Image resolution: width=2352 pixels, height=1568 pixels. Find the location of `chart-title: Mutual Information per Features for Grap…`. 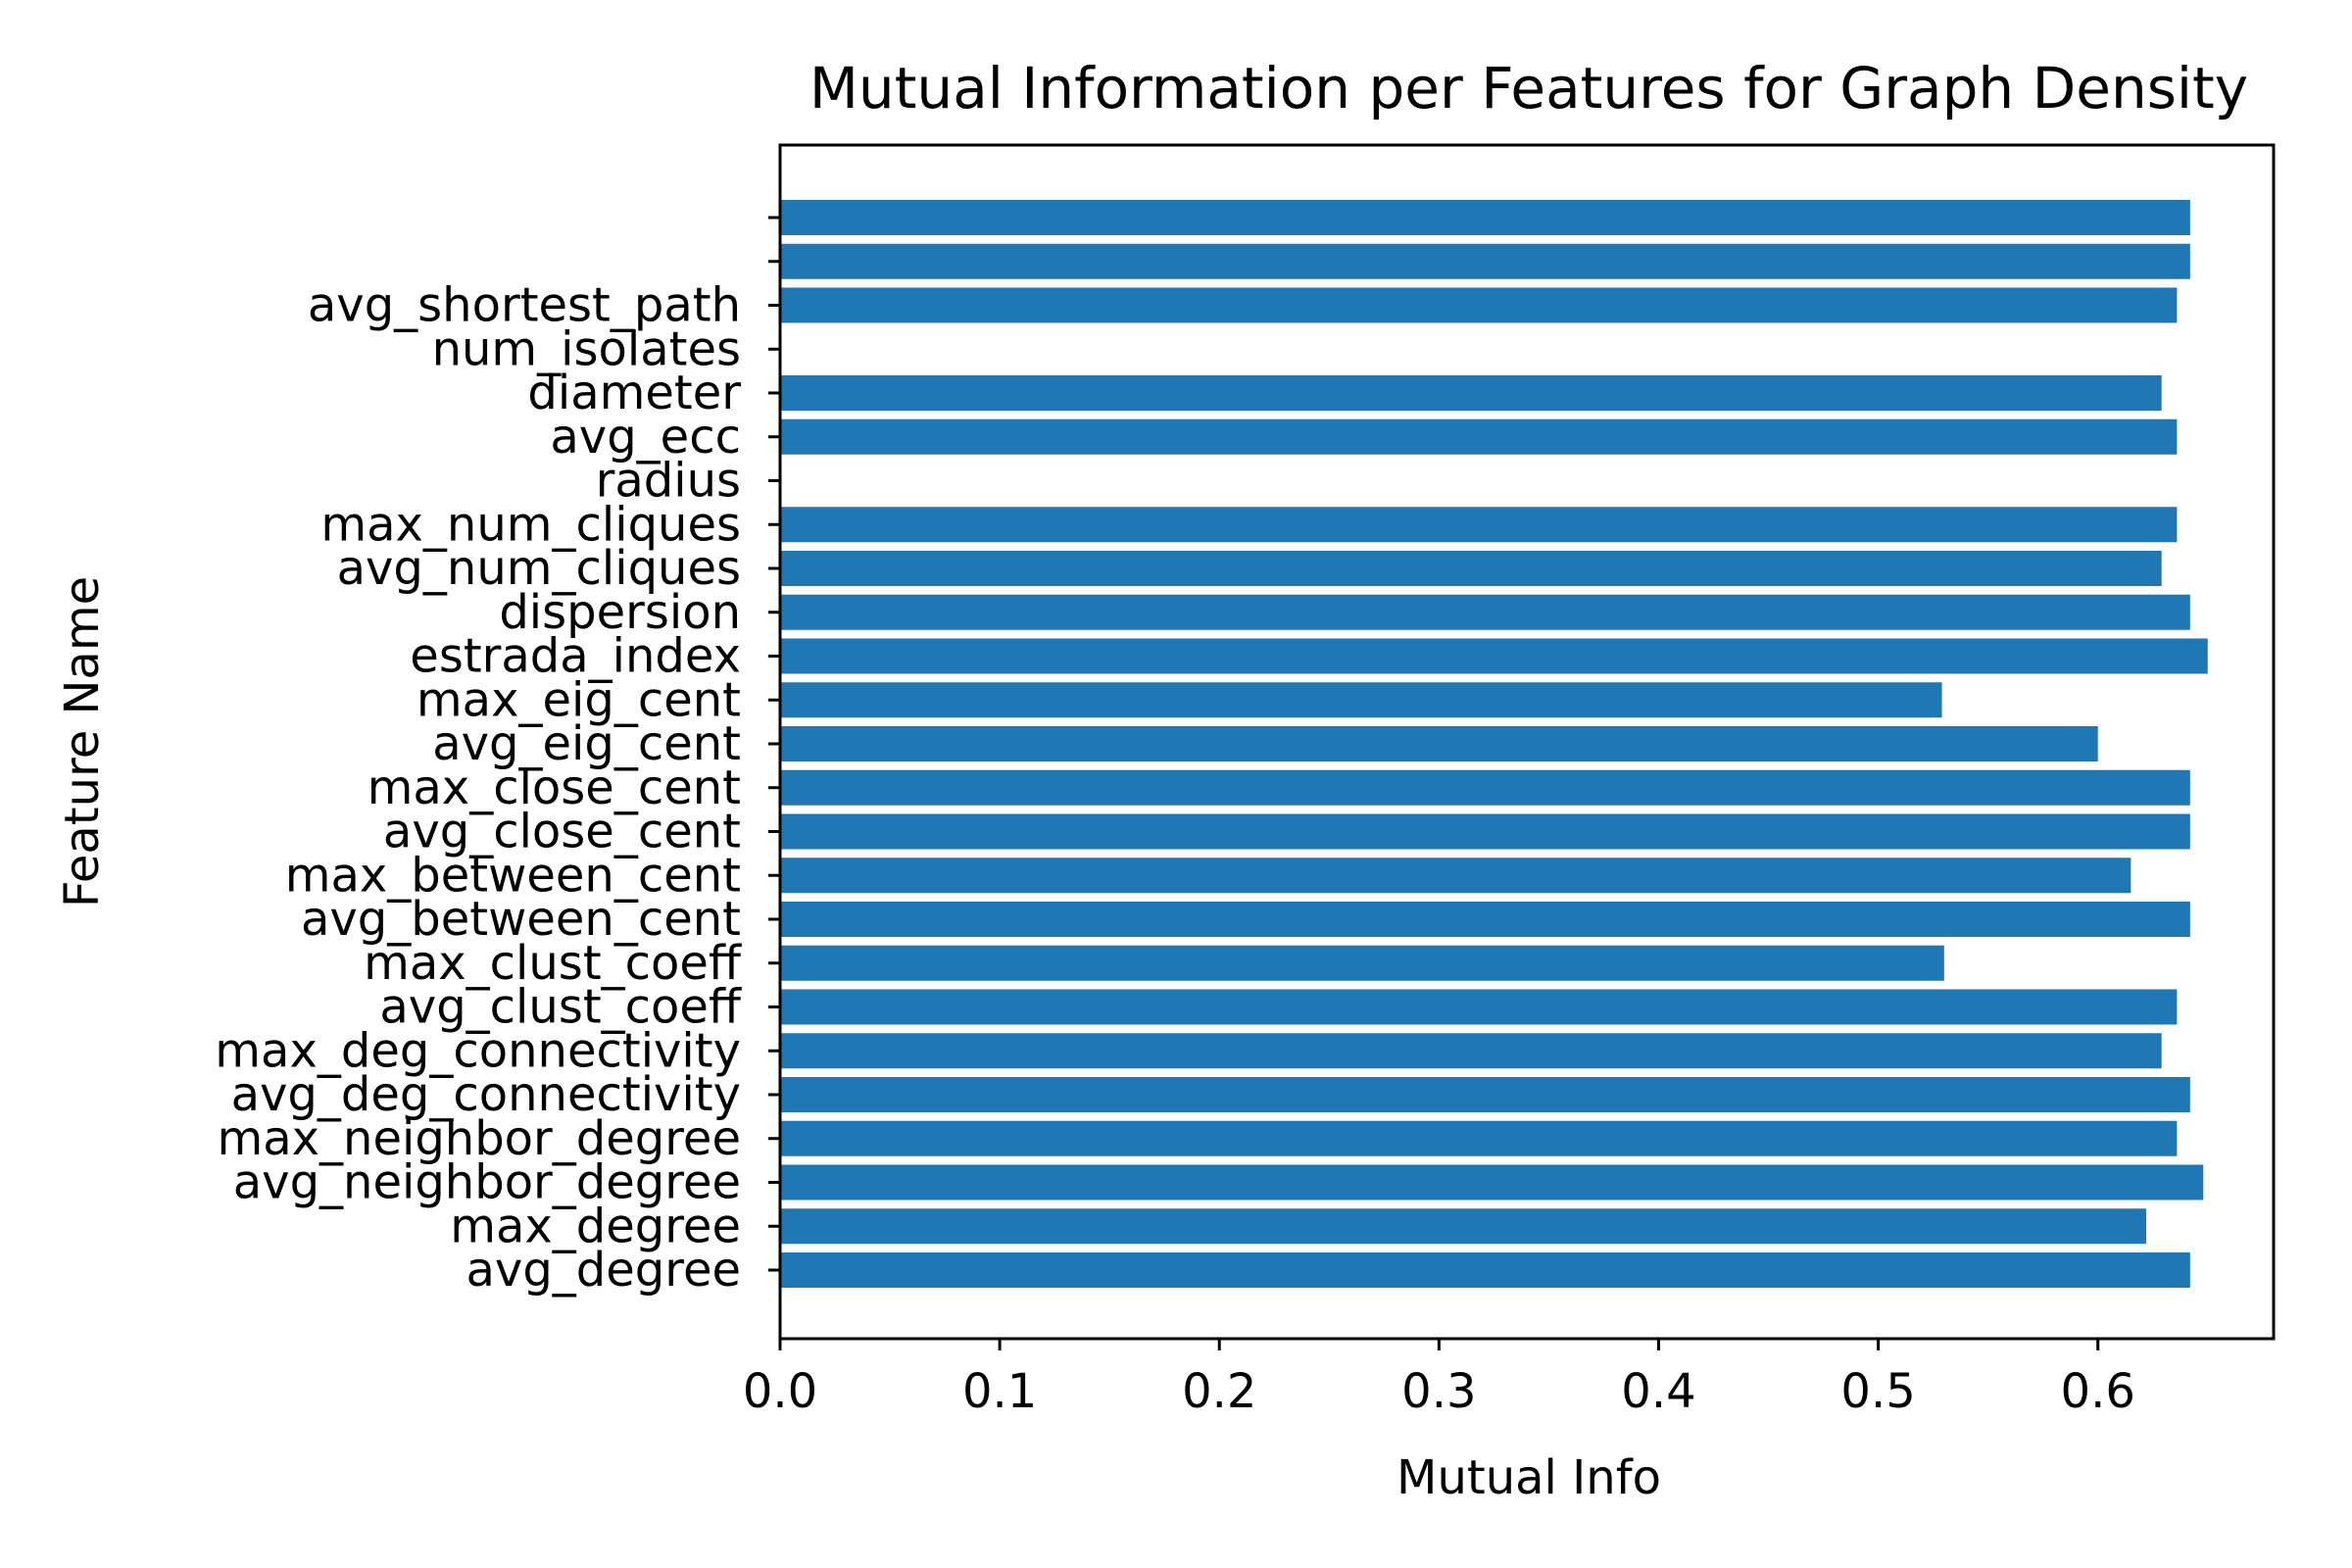

chart-title: Mutual Information per Features for Grap… is located at coordinates (1528, 88).